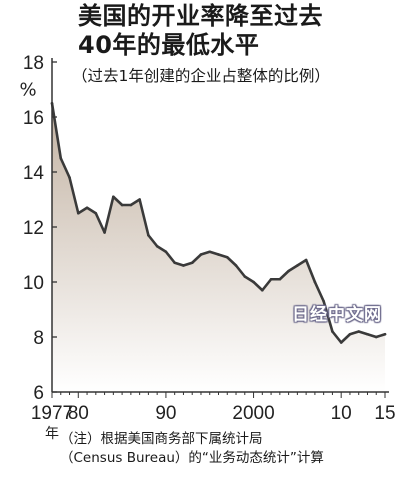 Image resolution: width=400 pixels, height=485 pixels. Describe the element at coordinates (38, 338) in the screenshot. I see `y-tick-label: 8` at that location.